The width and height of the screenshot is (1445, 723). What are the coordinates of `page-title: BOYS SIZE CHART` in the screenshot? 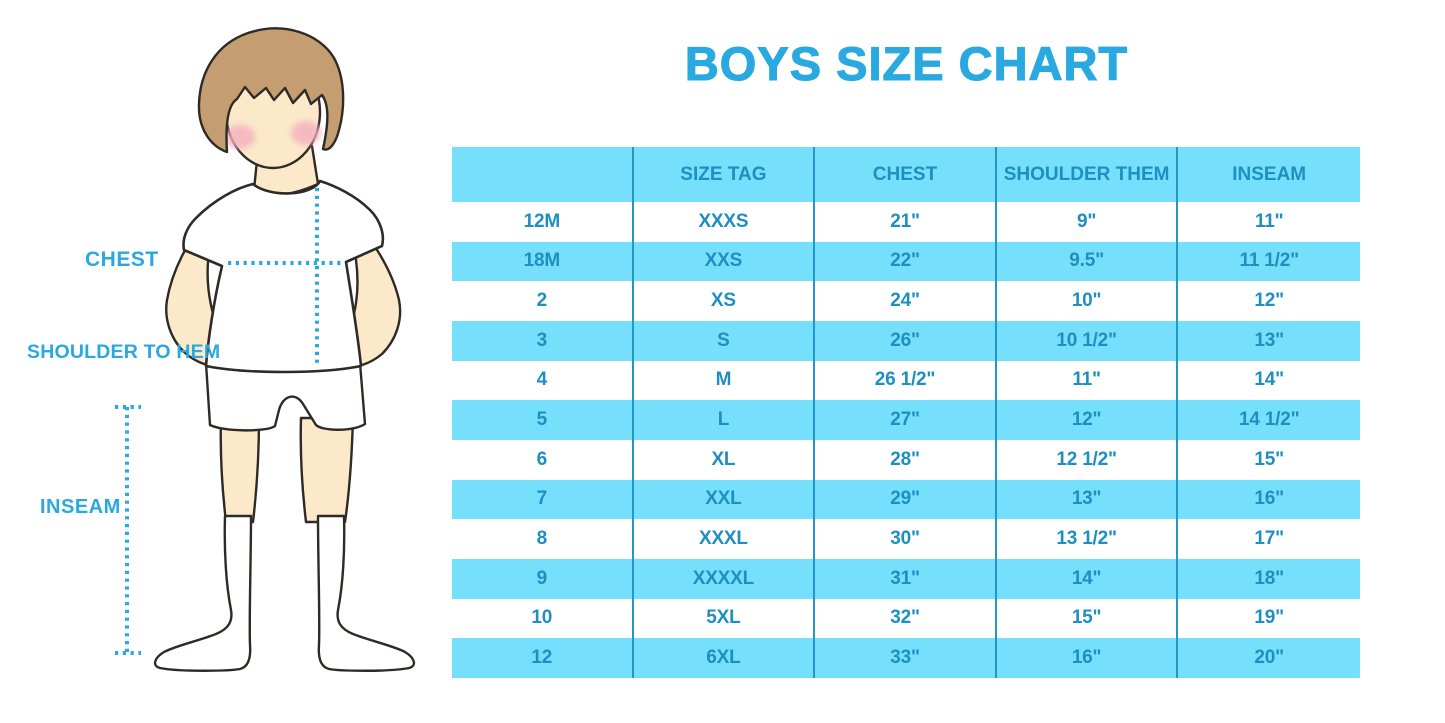 It's located at (906, 63).